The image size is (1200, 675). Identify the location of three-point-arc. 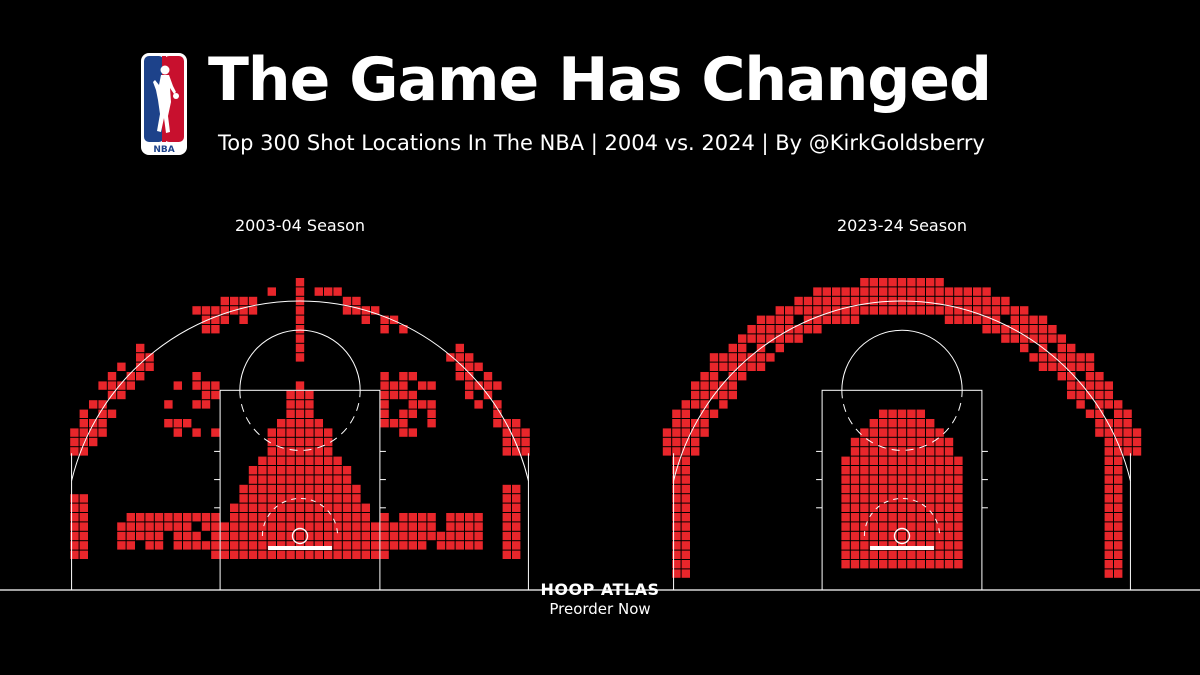
(300, 390).